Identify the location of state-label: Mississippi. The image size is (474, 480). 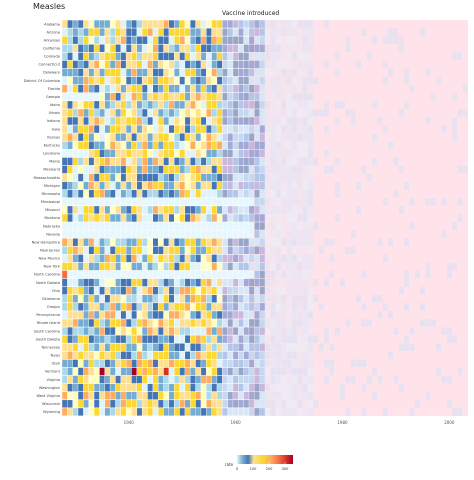
(50, 202).